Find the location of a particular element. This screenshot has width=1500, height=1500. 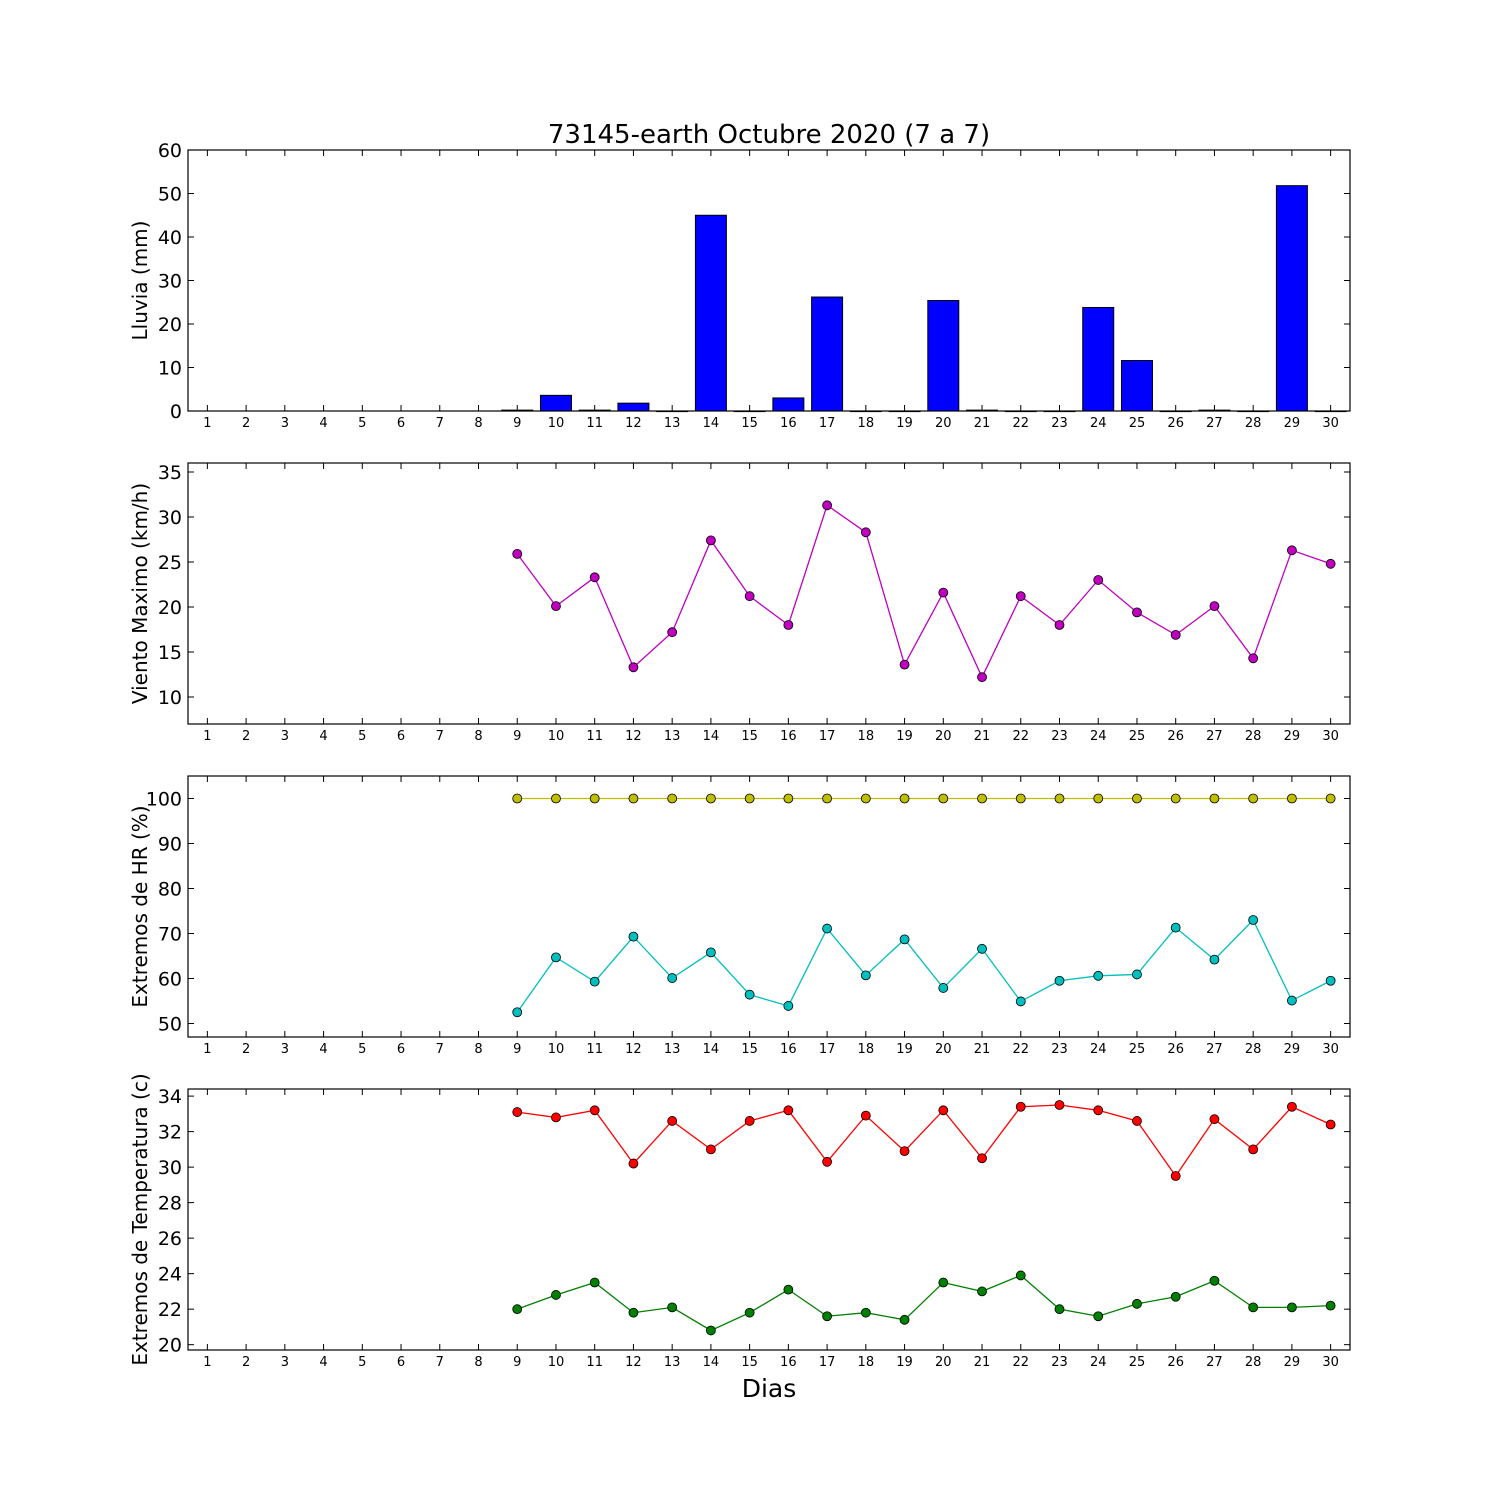

rain-xtick-label: 25 is located at coordinates (1137, 423).